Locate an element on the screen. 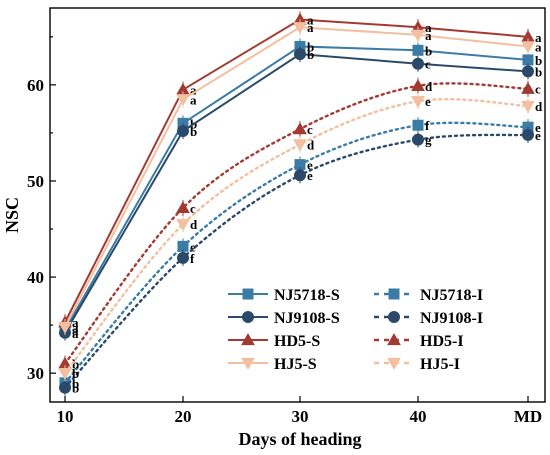 The width and height of the screenshot is (550, 455). y-tick-label: 40 is located at coordinates (35, 277).